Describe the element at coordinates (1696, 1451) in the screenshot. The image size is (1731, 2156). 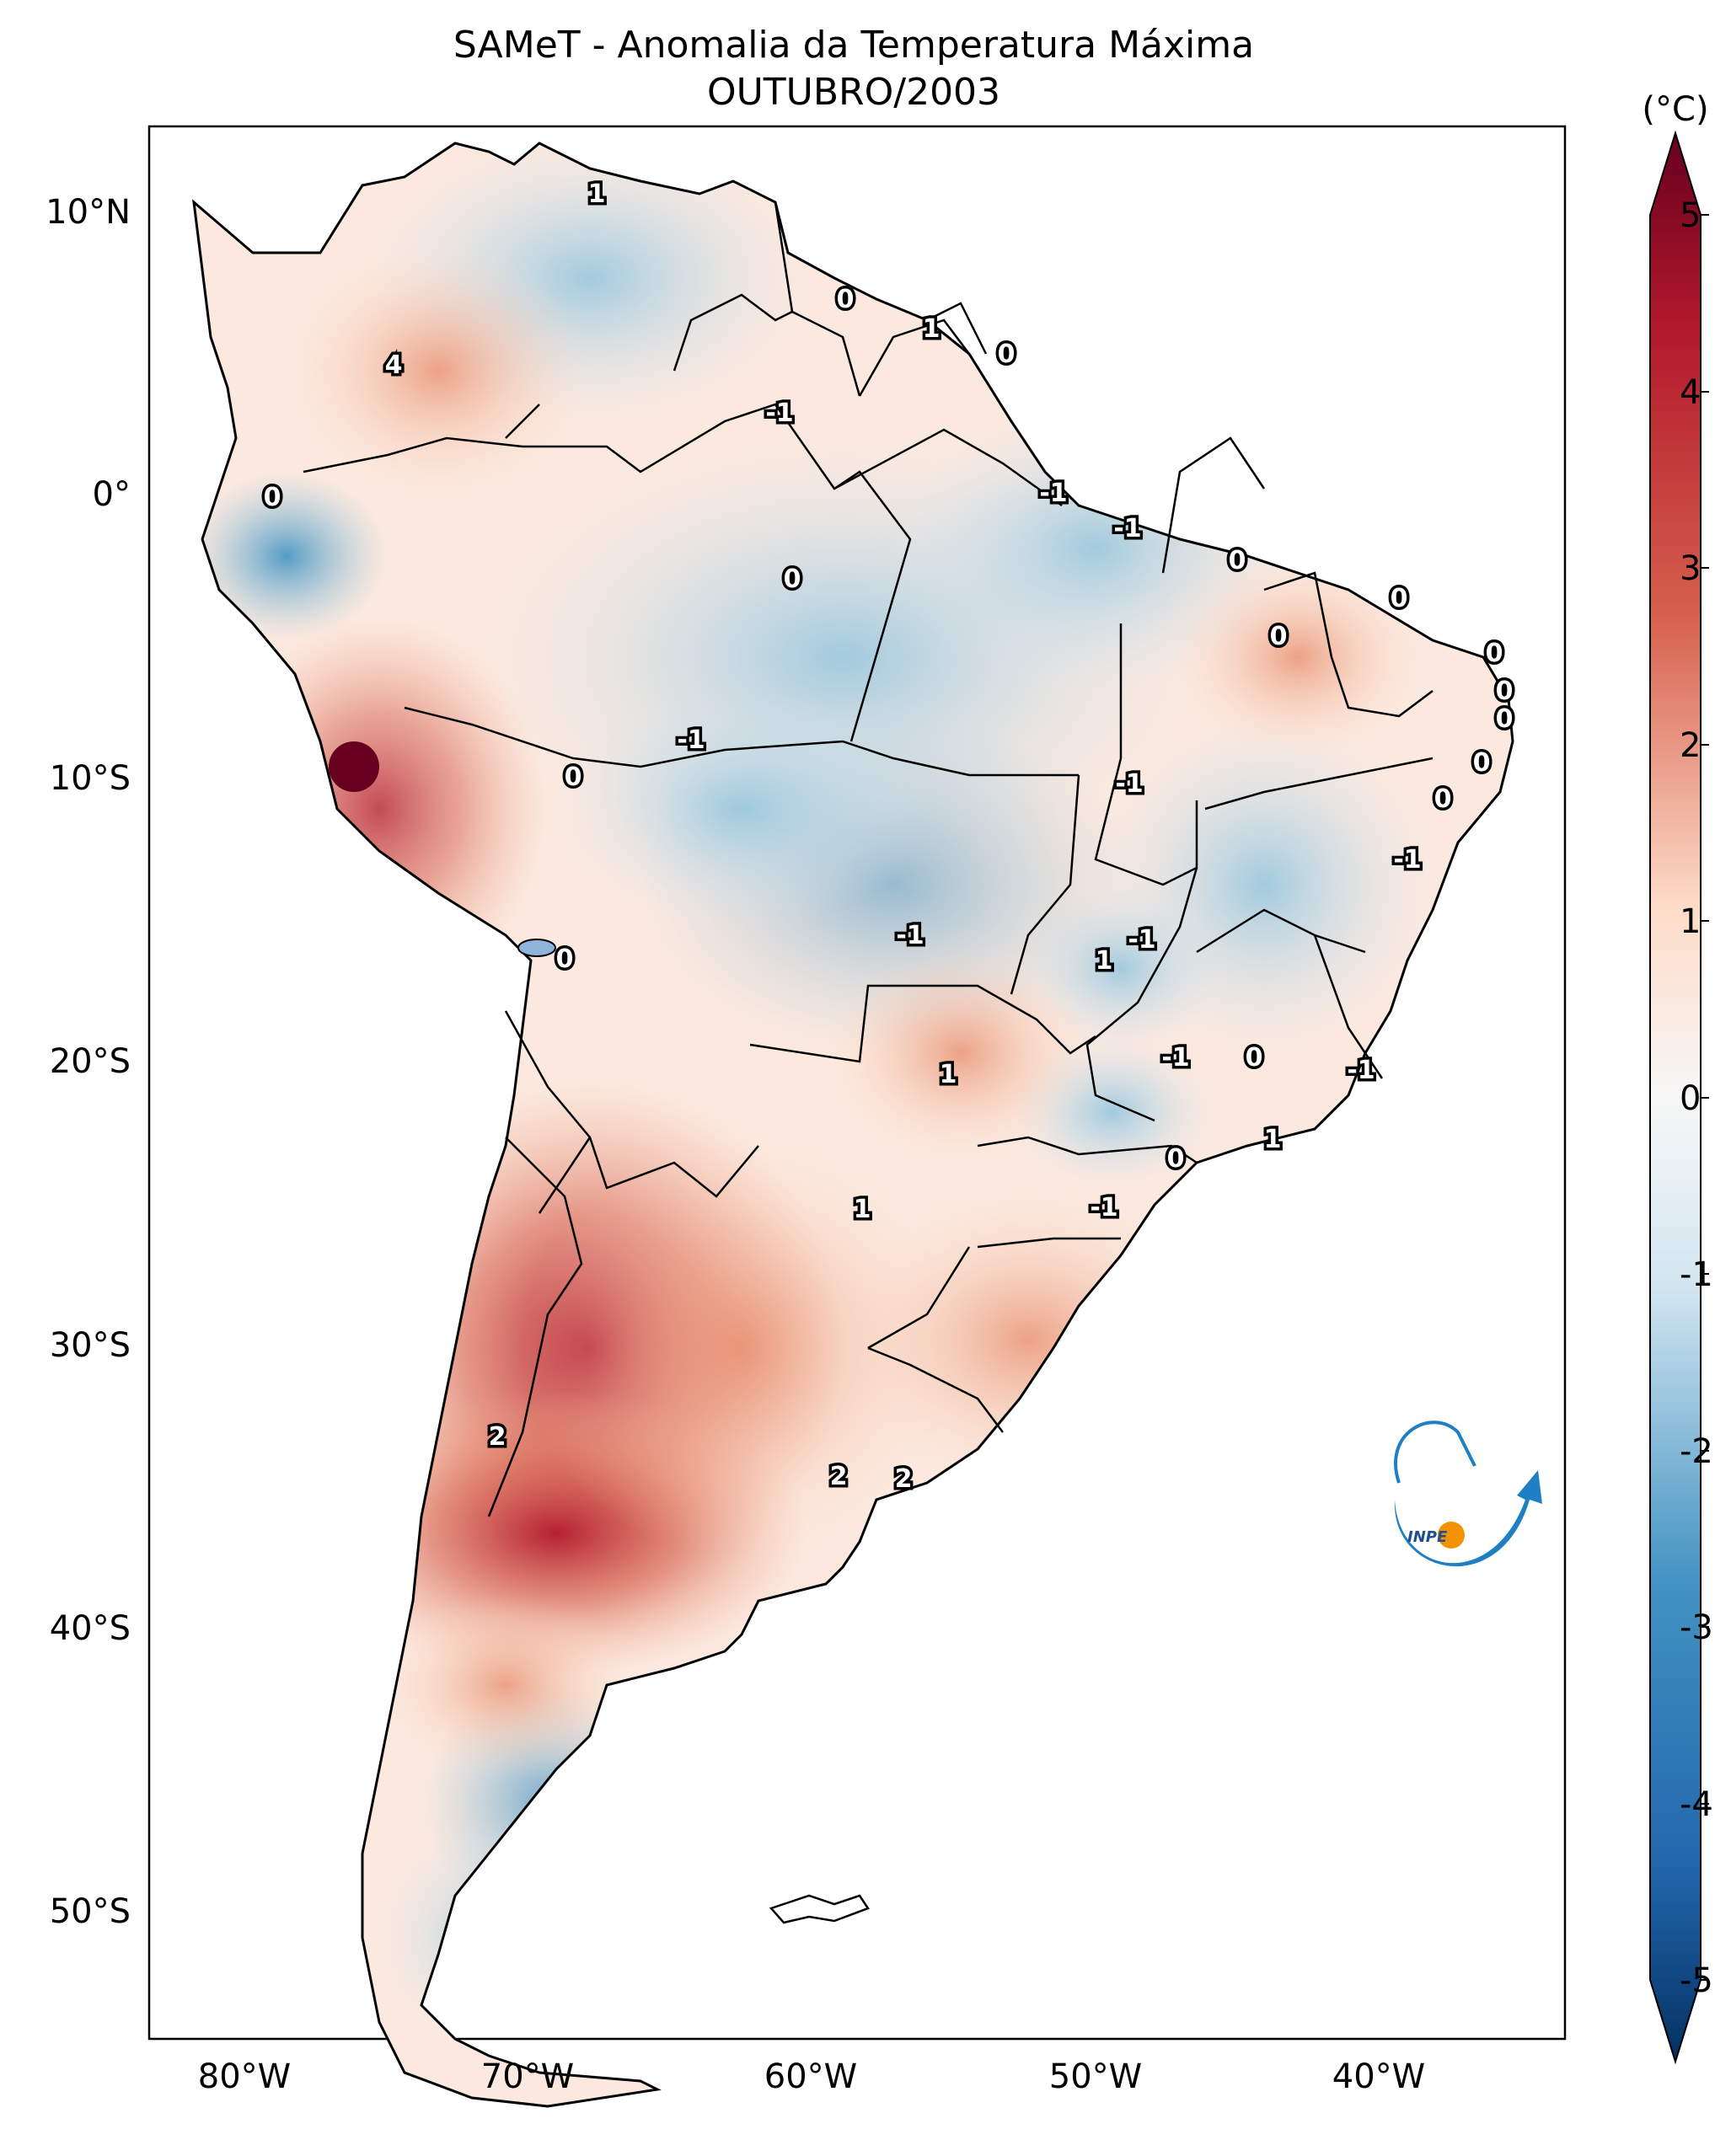
I see `colorbar-label: -2` at that location.